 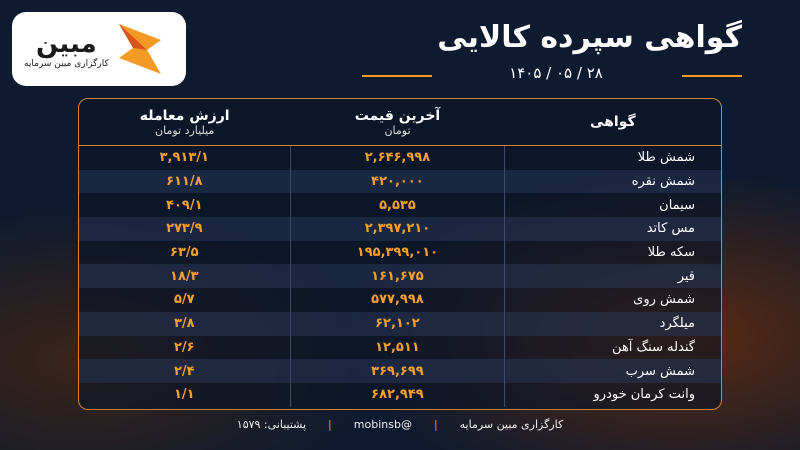 I want to click on table-cell: ۳,۹۱۳/۱, so click(x=184, y=158).